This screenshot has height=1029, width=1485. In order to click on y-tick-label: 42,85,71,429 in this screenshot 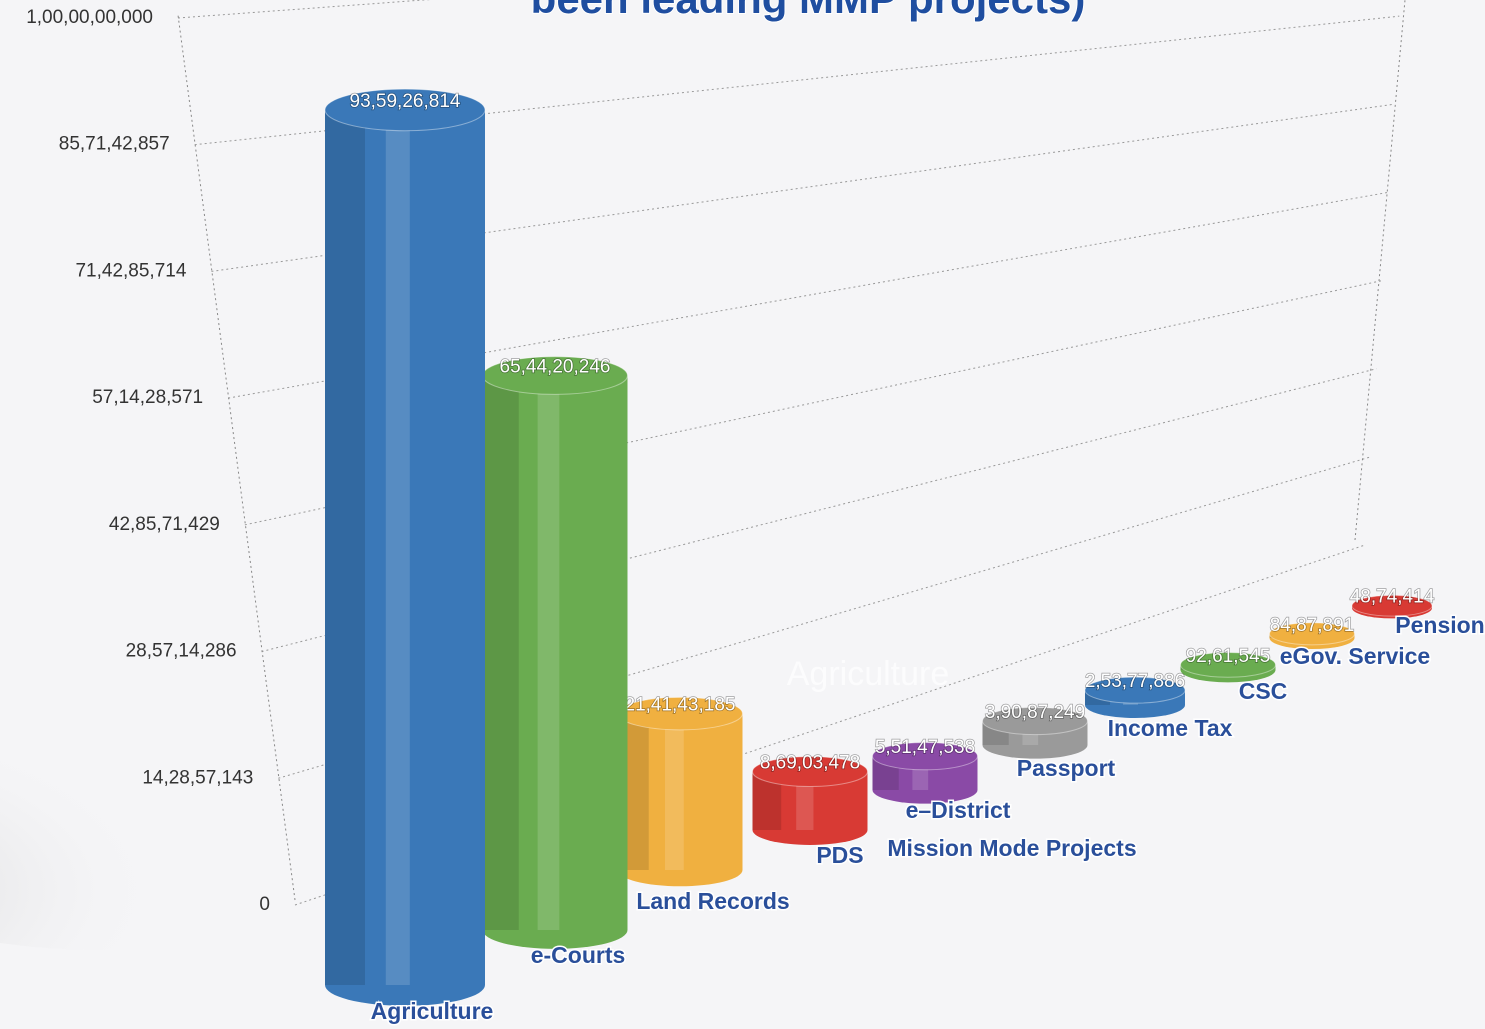, I will do `click(164, 524)`.